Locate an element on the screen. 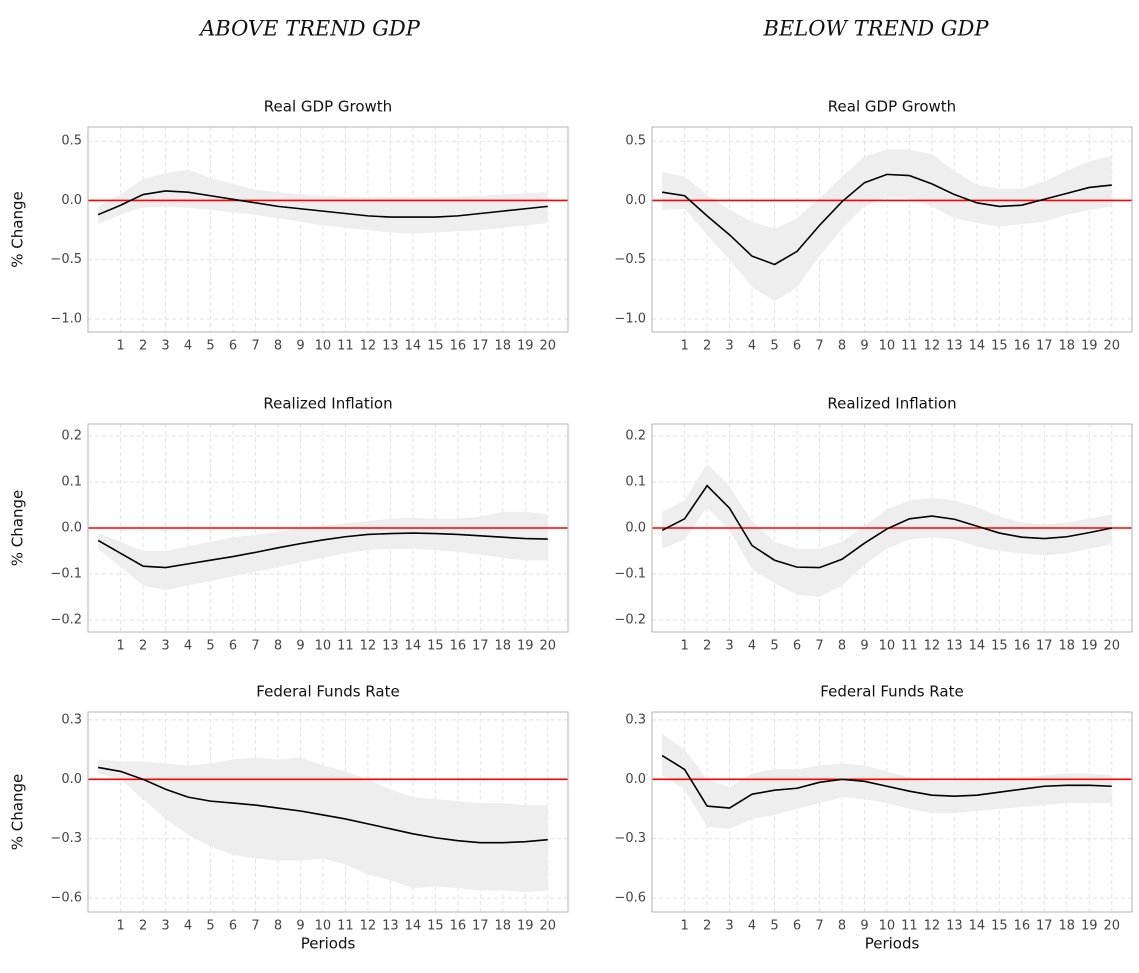 Image resolution: width=1139 pixels, height=973 pixels. x-tick-label: 18 is located at coordinates (1067, 926).